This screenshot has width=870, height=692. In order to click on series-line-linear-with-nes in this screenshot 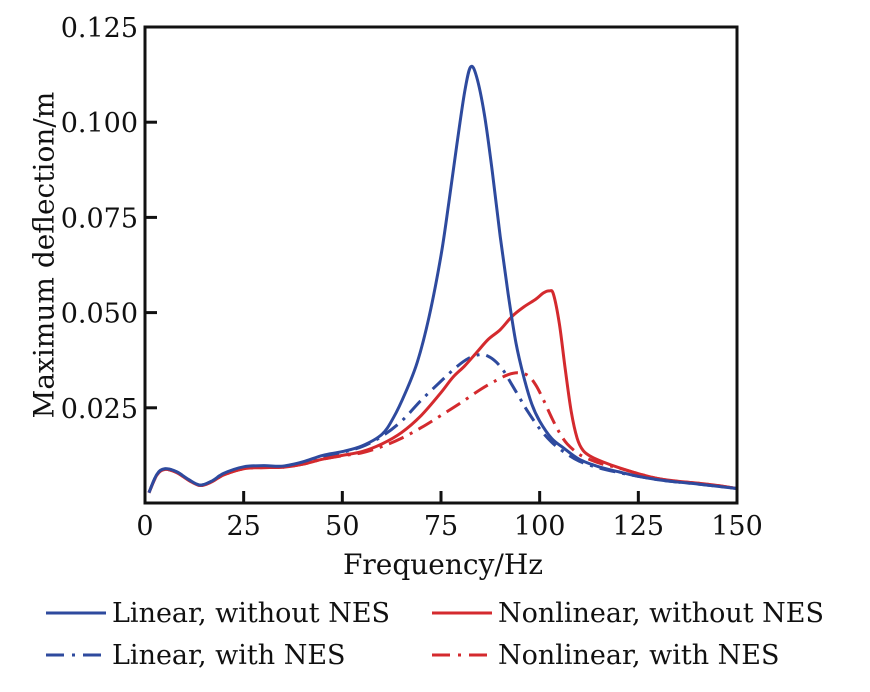, I will do `click(442, 423)`.